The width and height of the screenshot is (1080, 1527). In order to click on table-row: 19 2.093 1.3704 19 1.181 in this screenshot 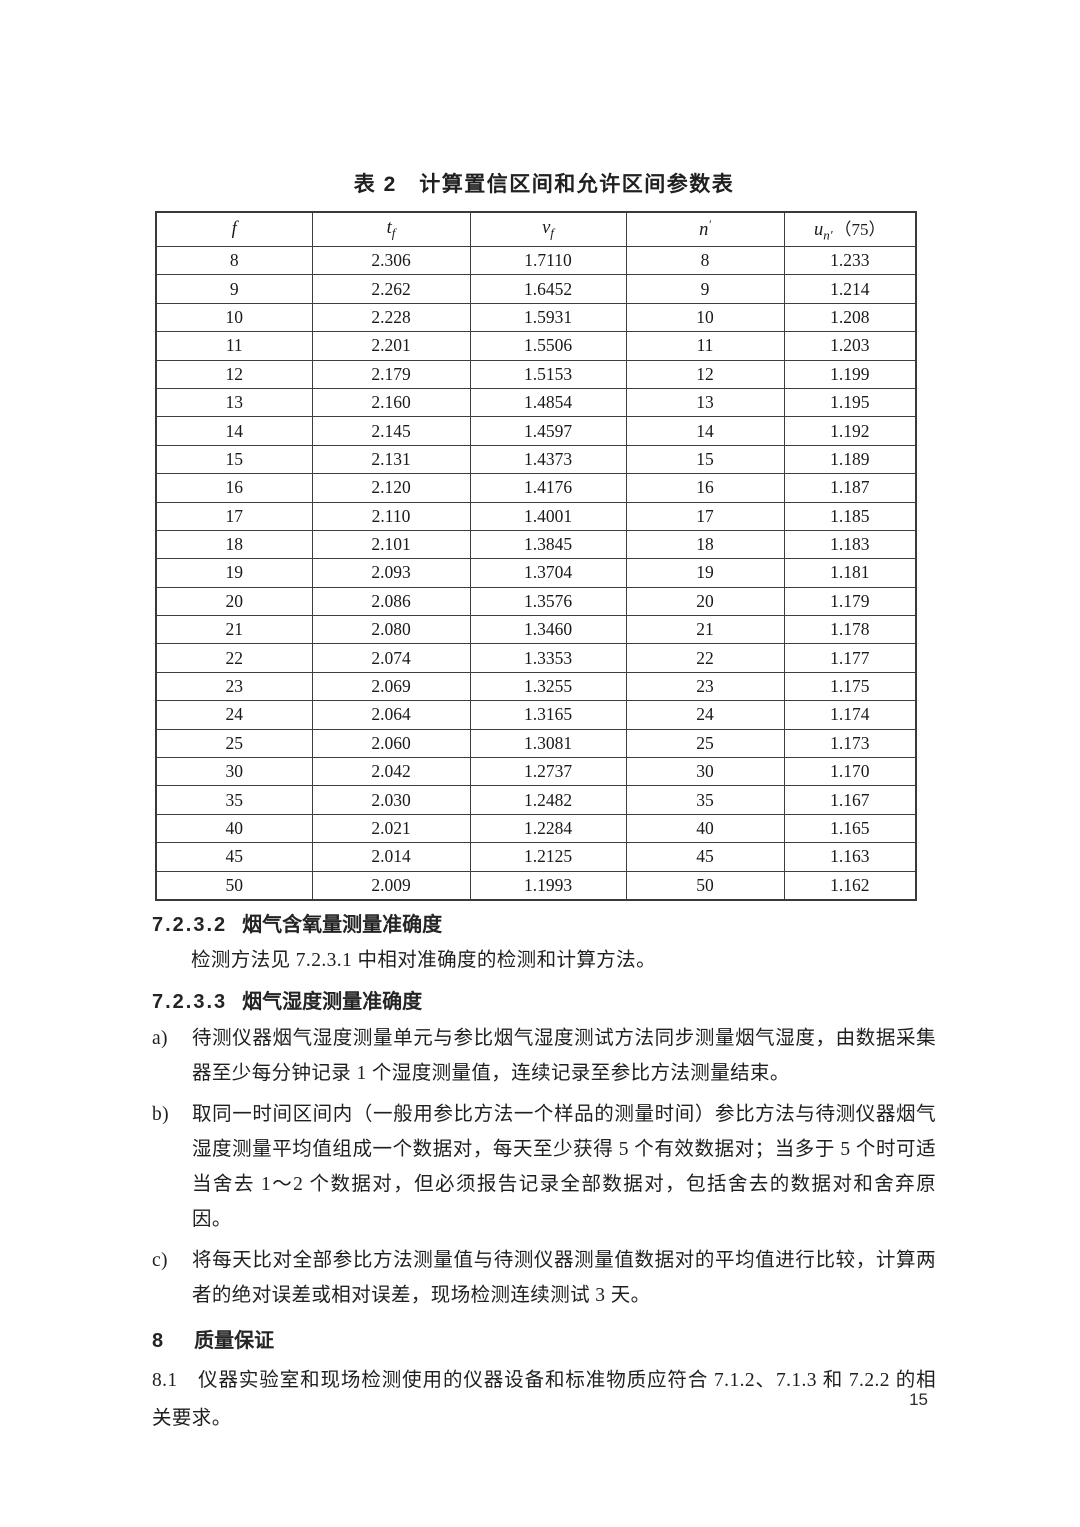, I will do `click(536, 573)`.